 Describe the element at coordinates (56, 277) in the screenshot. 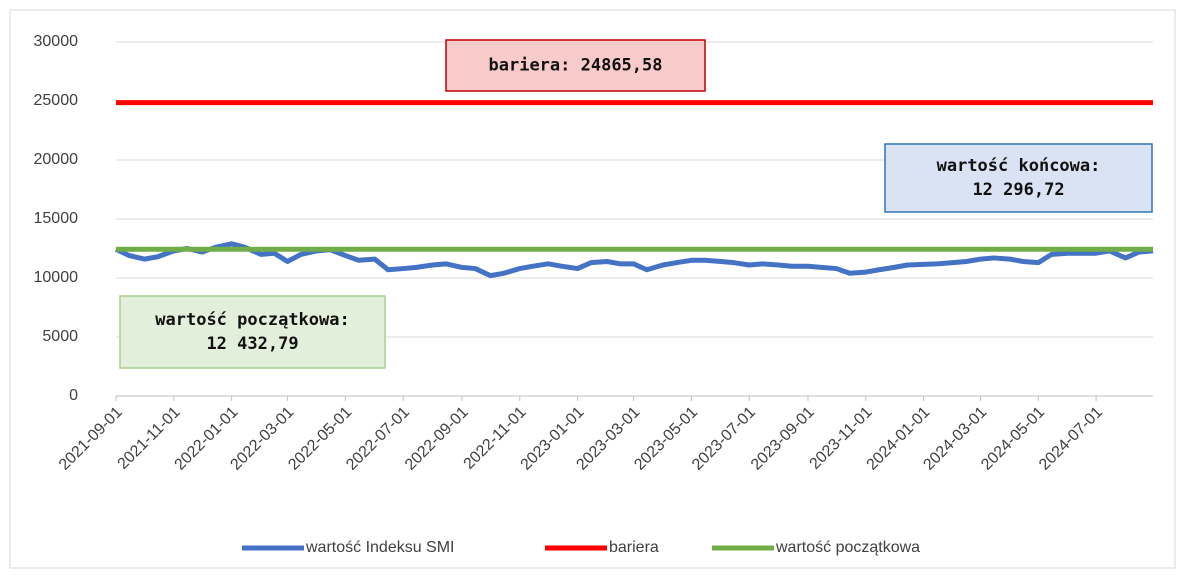

I see `y-tick-label: 10000` at that location.